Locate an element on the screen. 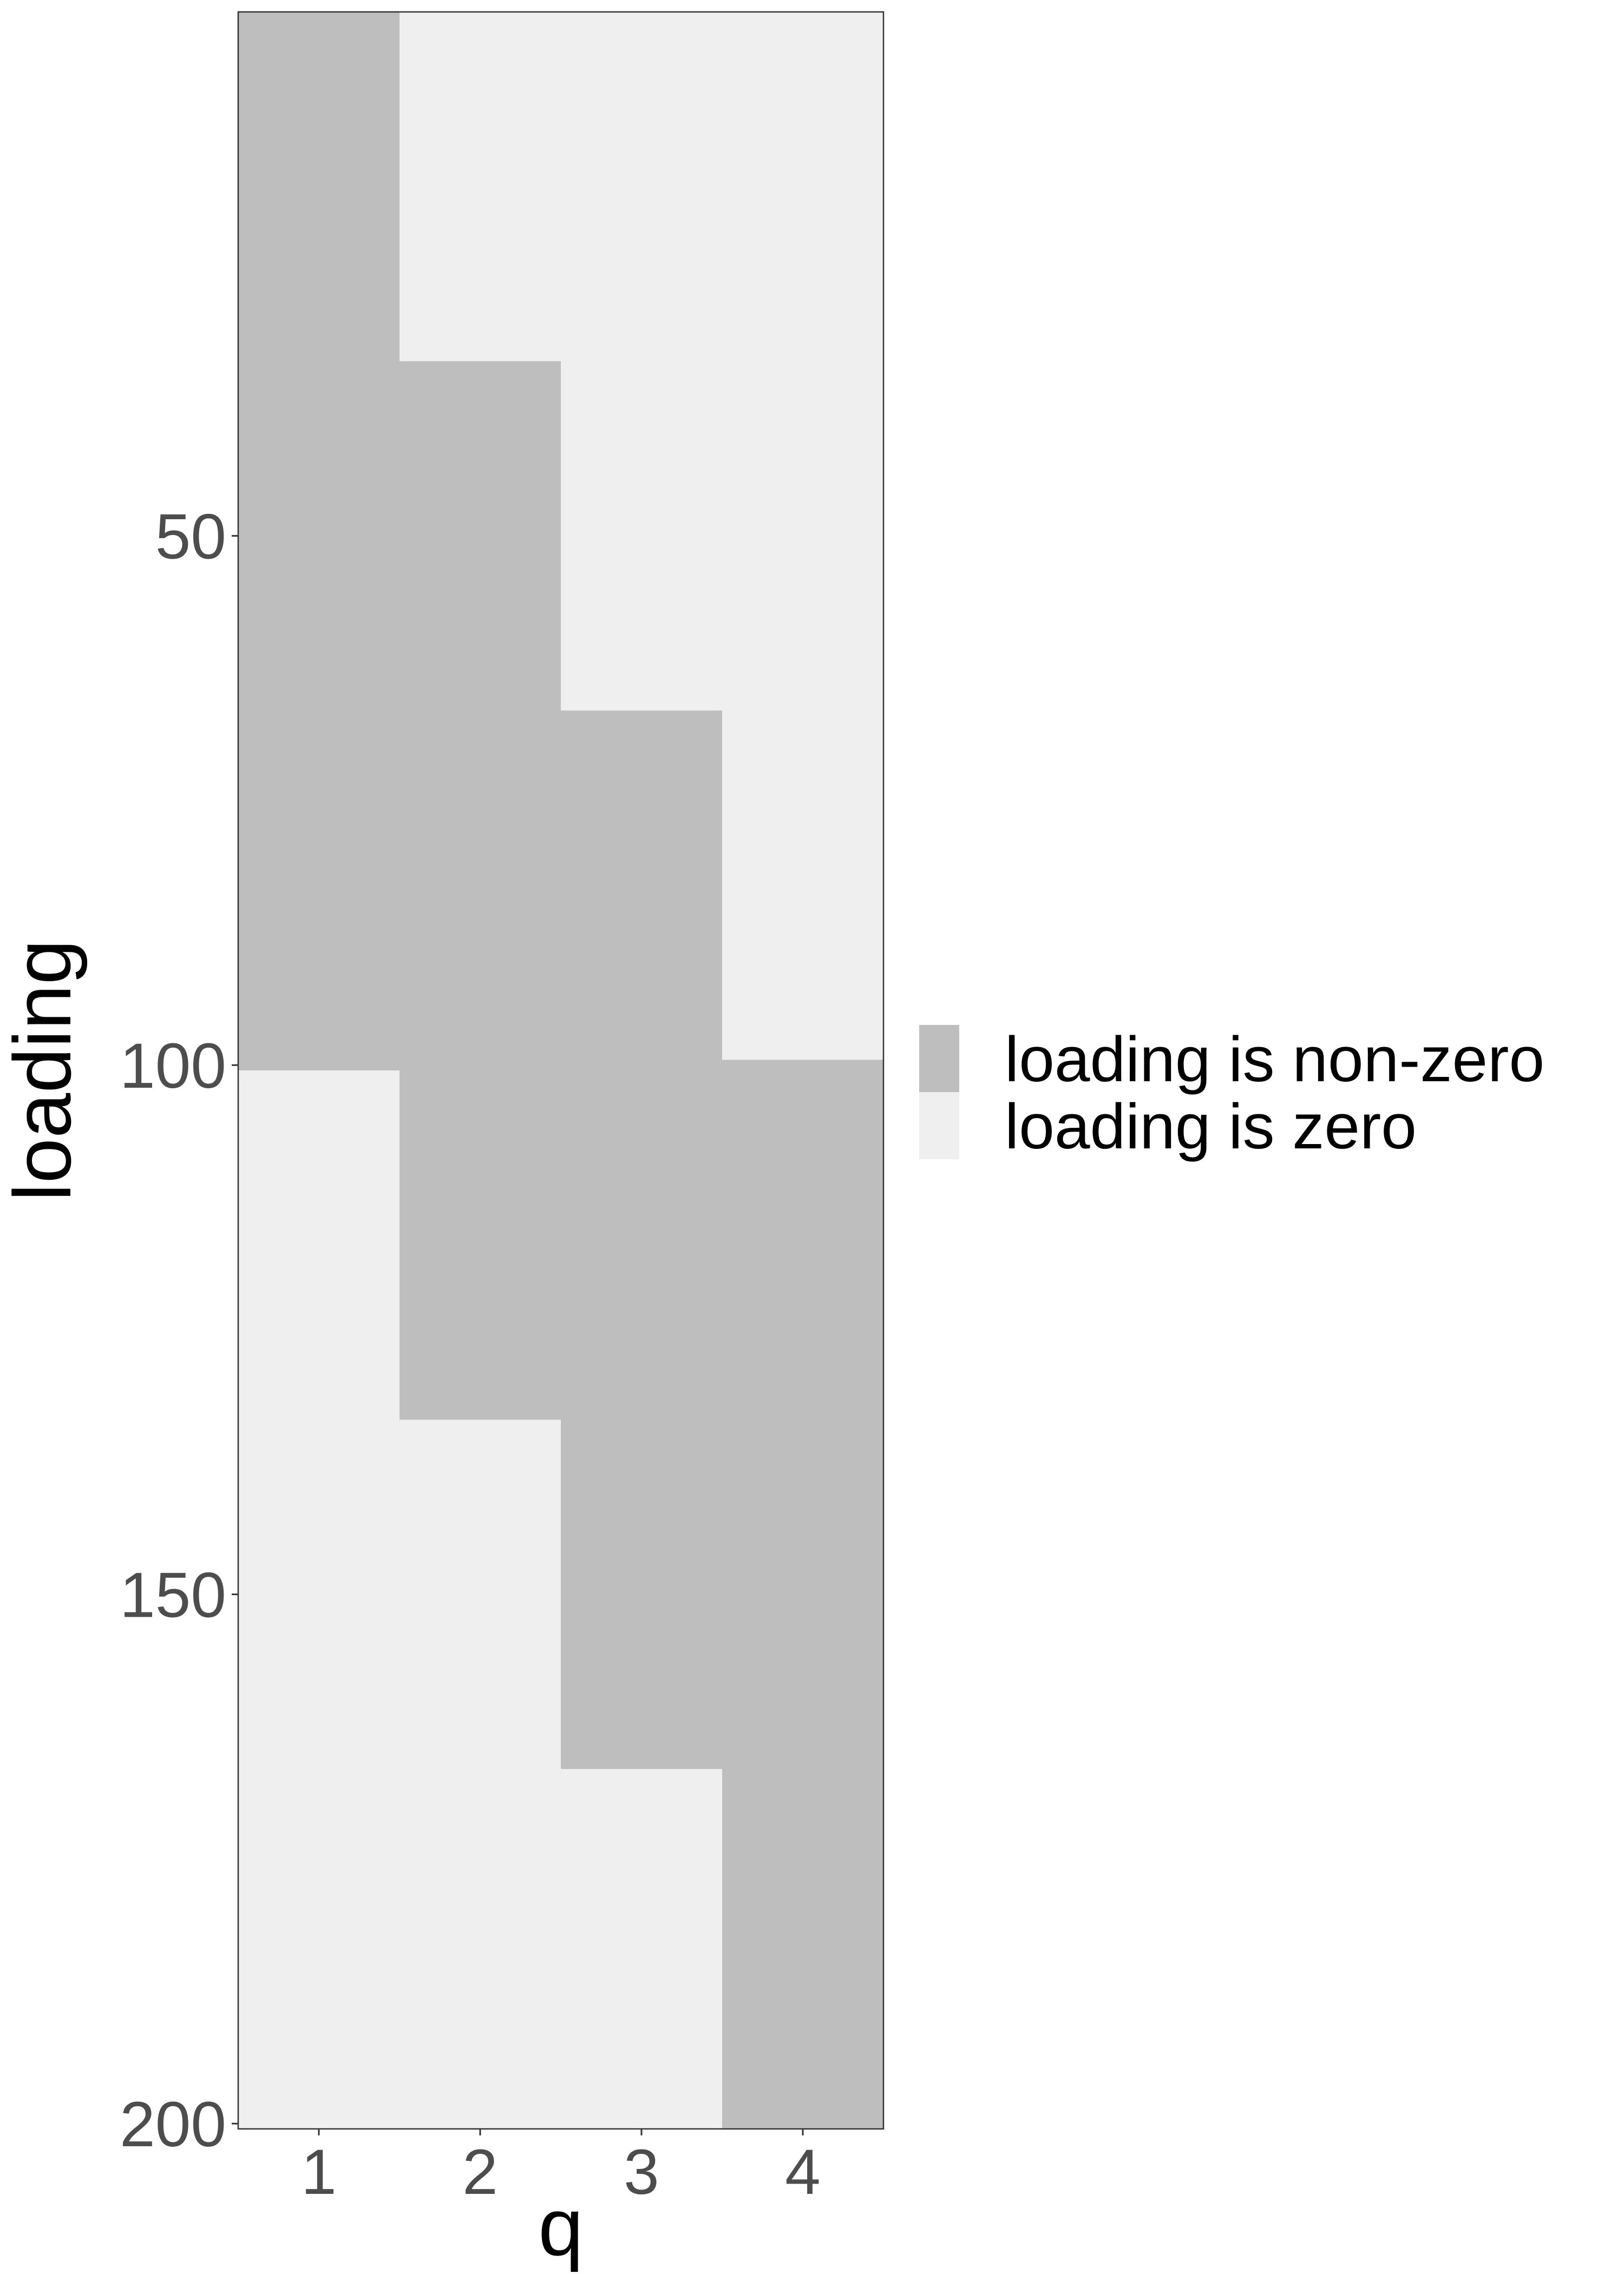 Image resolution: width=1624 pixels, height=2274 pixels. x-tick-label-2: 2 is located at coordinates (480, 2172).